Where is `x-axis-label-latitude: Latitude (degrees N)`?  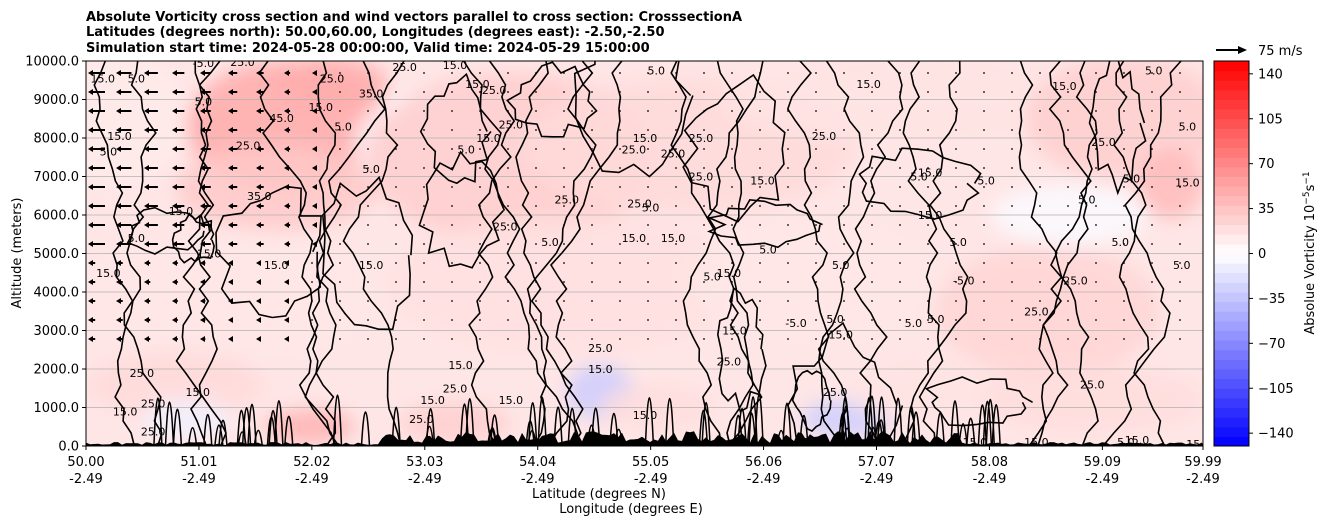
x-axis-label-latitude: Latitude (degrees N) is located at coordinates (599, 494).